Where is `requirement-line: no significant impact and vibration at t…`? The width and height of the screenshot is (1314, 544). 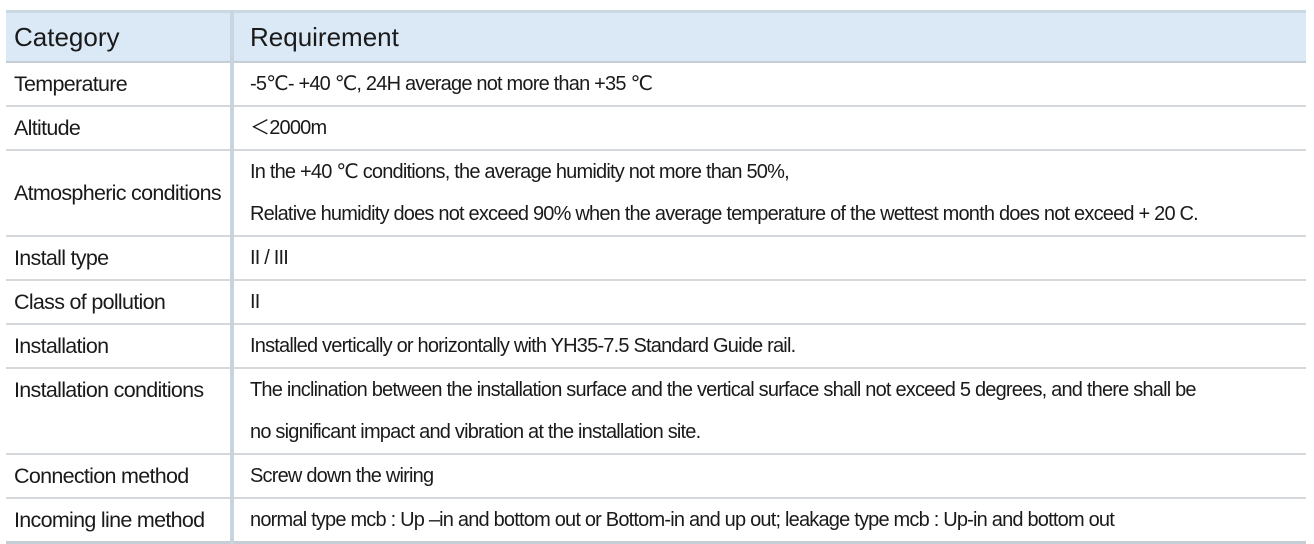 requirement-line: no significant impact and vibration at t… is located at coordinates (475, 432).